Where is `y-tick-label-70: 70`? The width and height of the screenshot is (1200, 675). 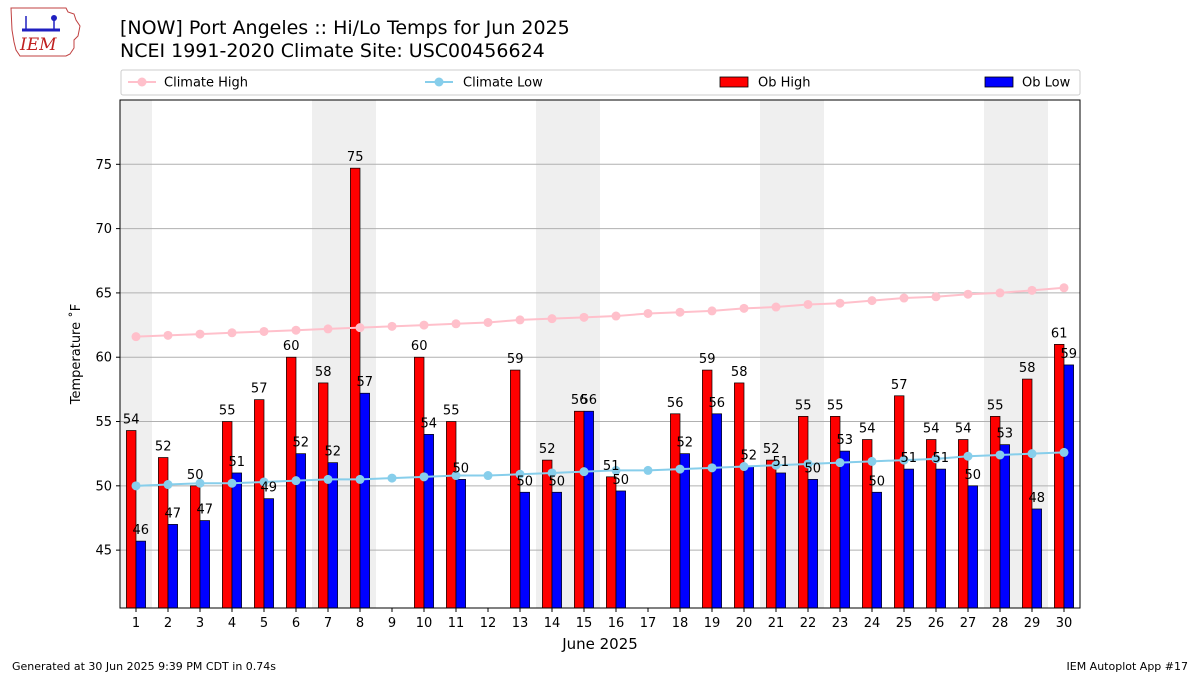 y-tick-label-70: 70 is located at coordinates (103, 229).